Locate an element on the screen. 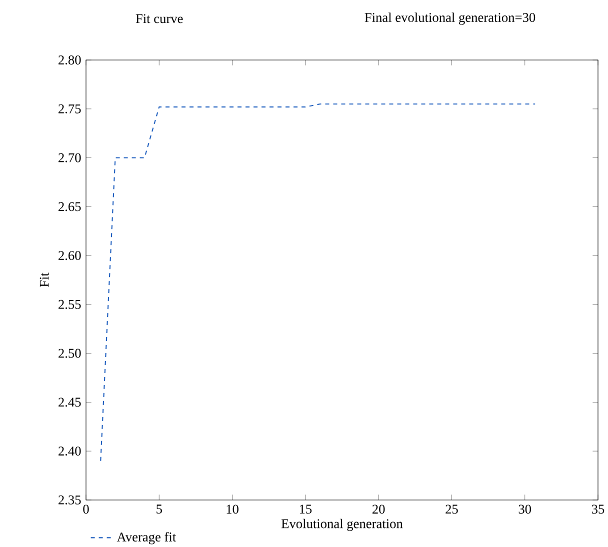 The image size is (608, 547). y-tick-label: 2.55 is located at coordinates (69, 304).